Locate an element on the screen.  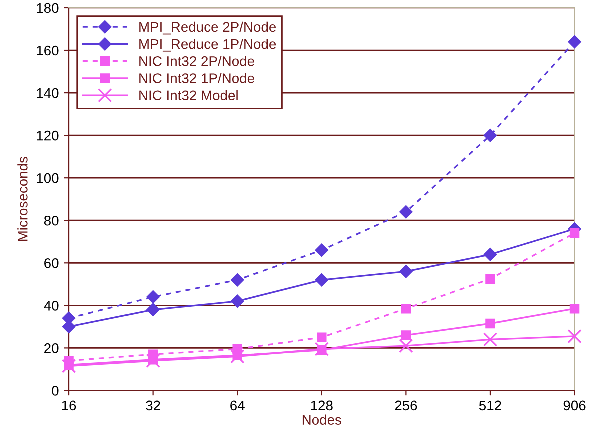
y-tick-label: 120 is located at coordinates (48, 135).